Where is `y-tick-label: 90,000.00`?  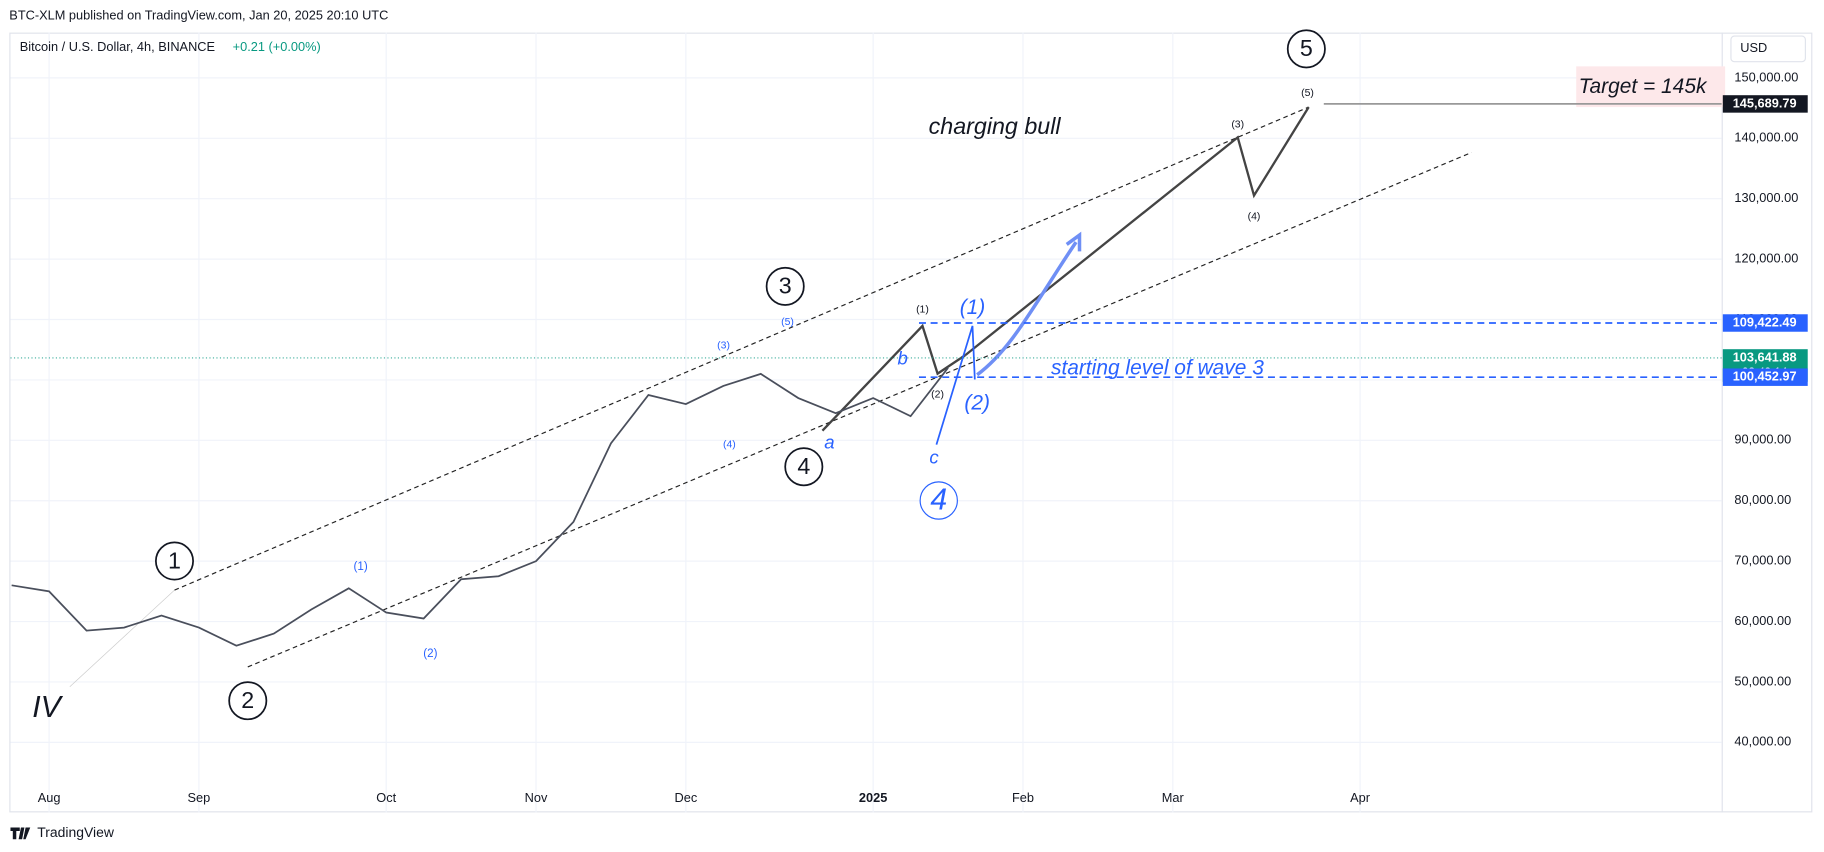
y-tick-label: 90,000.00 is located at coordinates (1762, 439).